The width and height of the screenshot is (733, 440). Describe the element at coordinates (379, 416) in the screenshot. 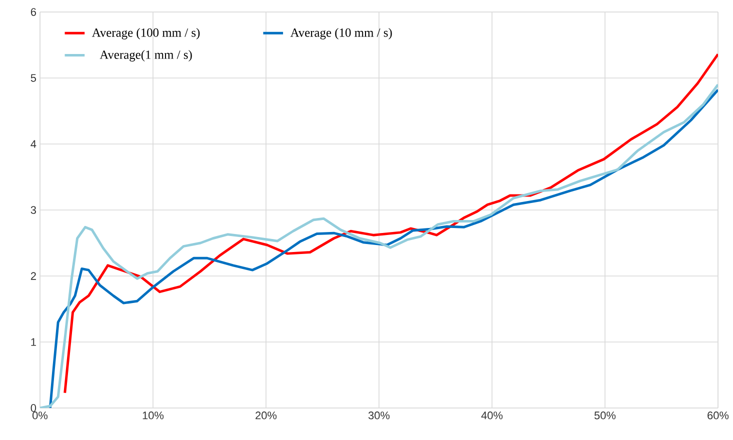

I see `x-tick-label: 30%` at that location.